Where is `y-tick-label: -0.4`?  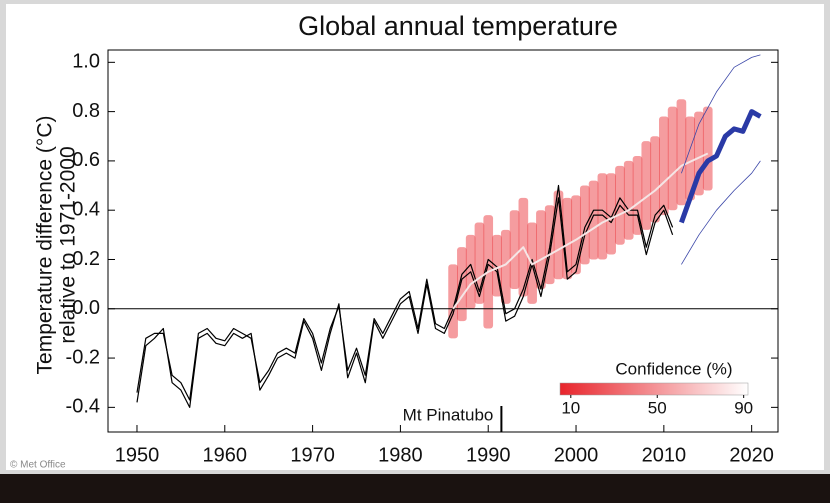 y-tick-label: -0.4 is located at coordinates (83, 407).